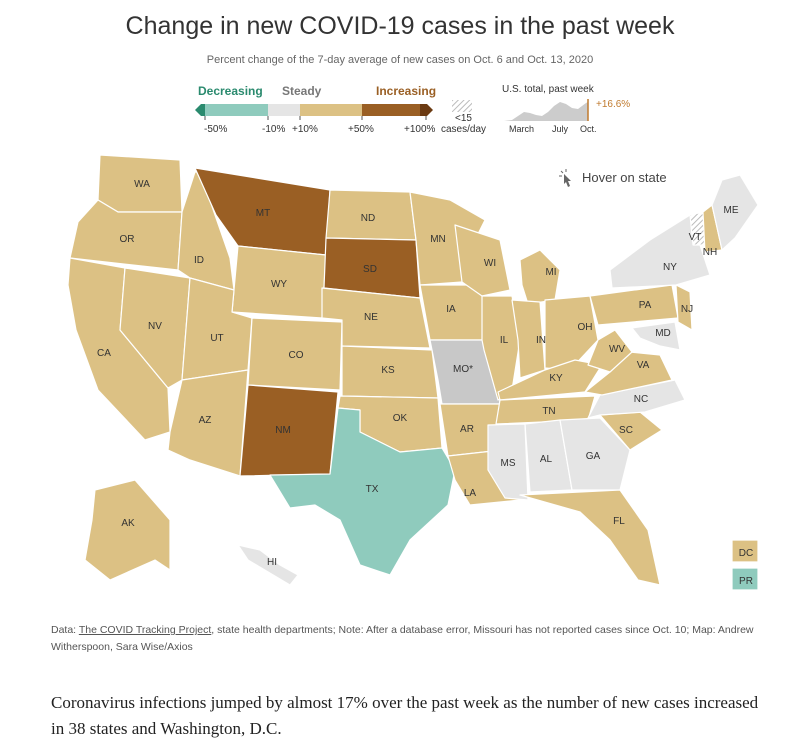  Describe the element at coordinates (560, 129) in the screenshot. I see `sparkline-label: July` at that location.